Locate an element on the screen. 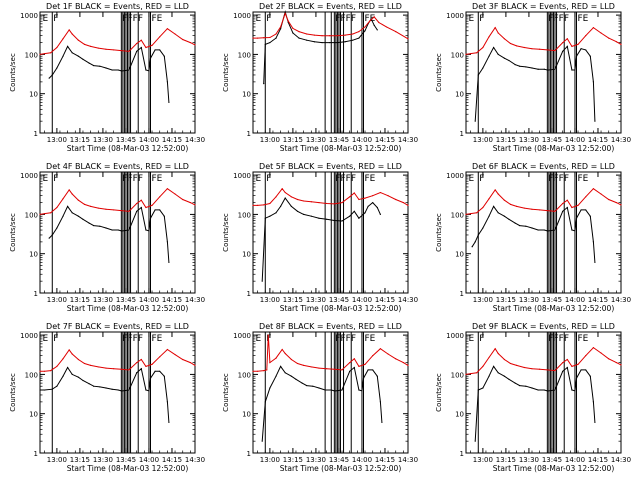 The height and width of the screenshot is (480, 640). x-axis-label: Start Time (08-Mar-03 12:52:00) is located at coordinates (554, 148).